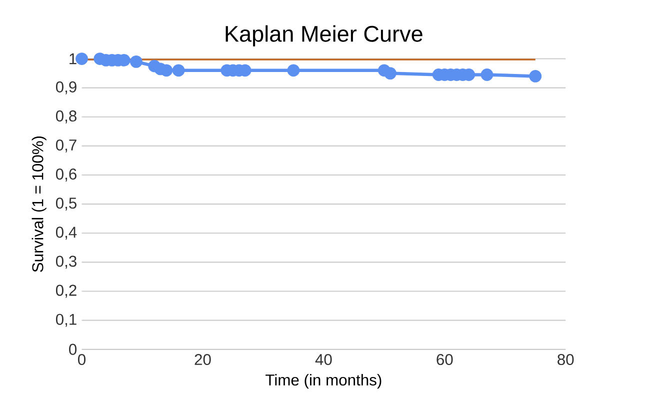 The width and height of the screenshot is (669, 420). I want to click on y-tick-label: 0, so click(73, 349).